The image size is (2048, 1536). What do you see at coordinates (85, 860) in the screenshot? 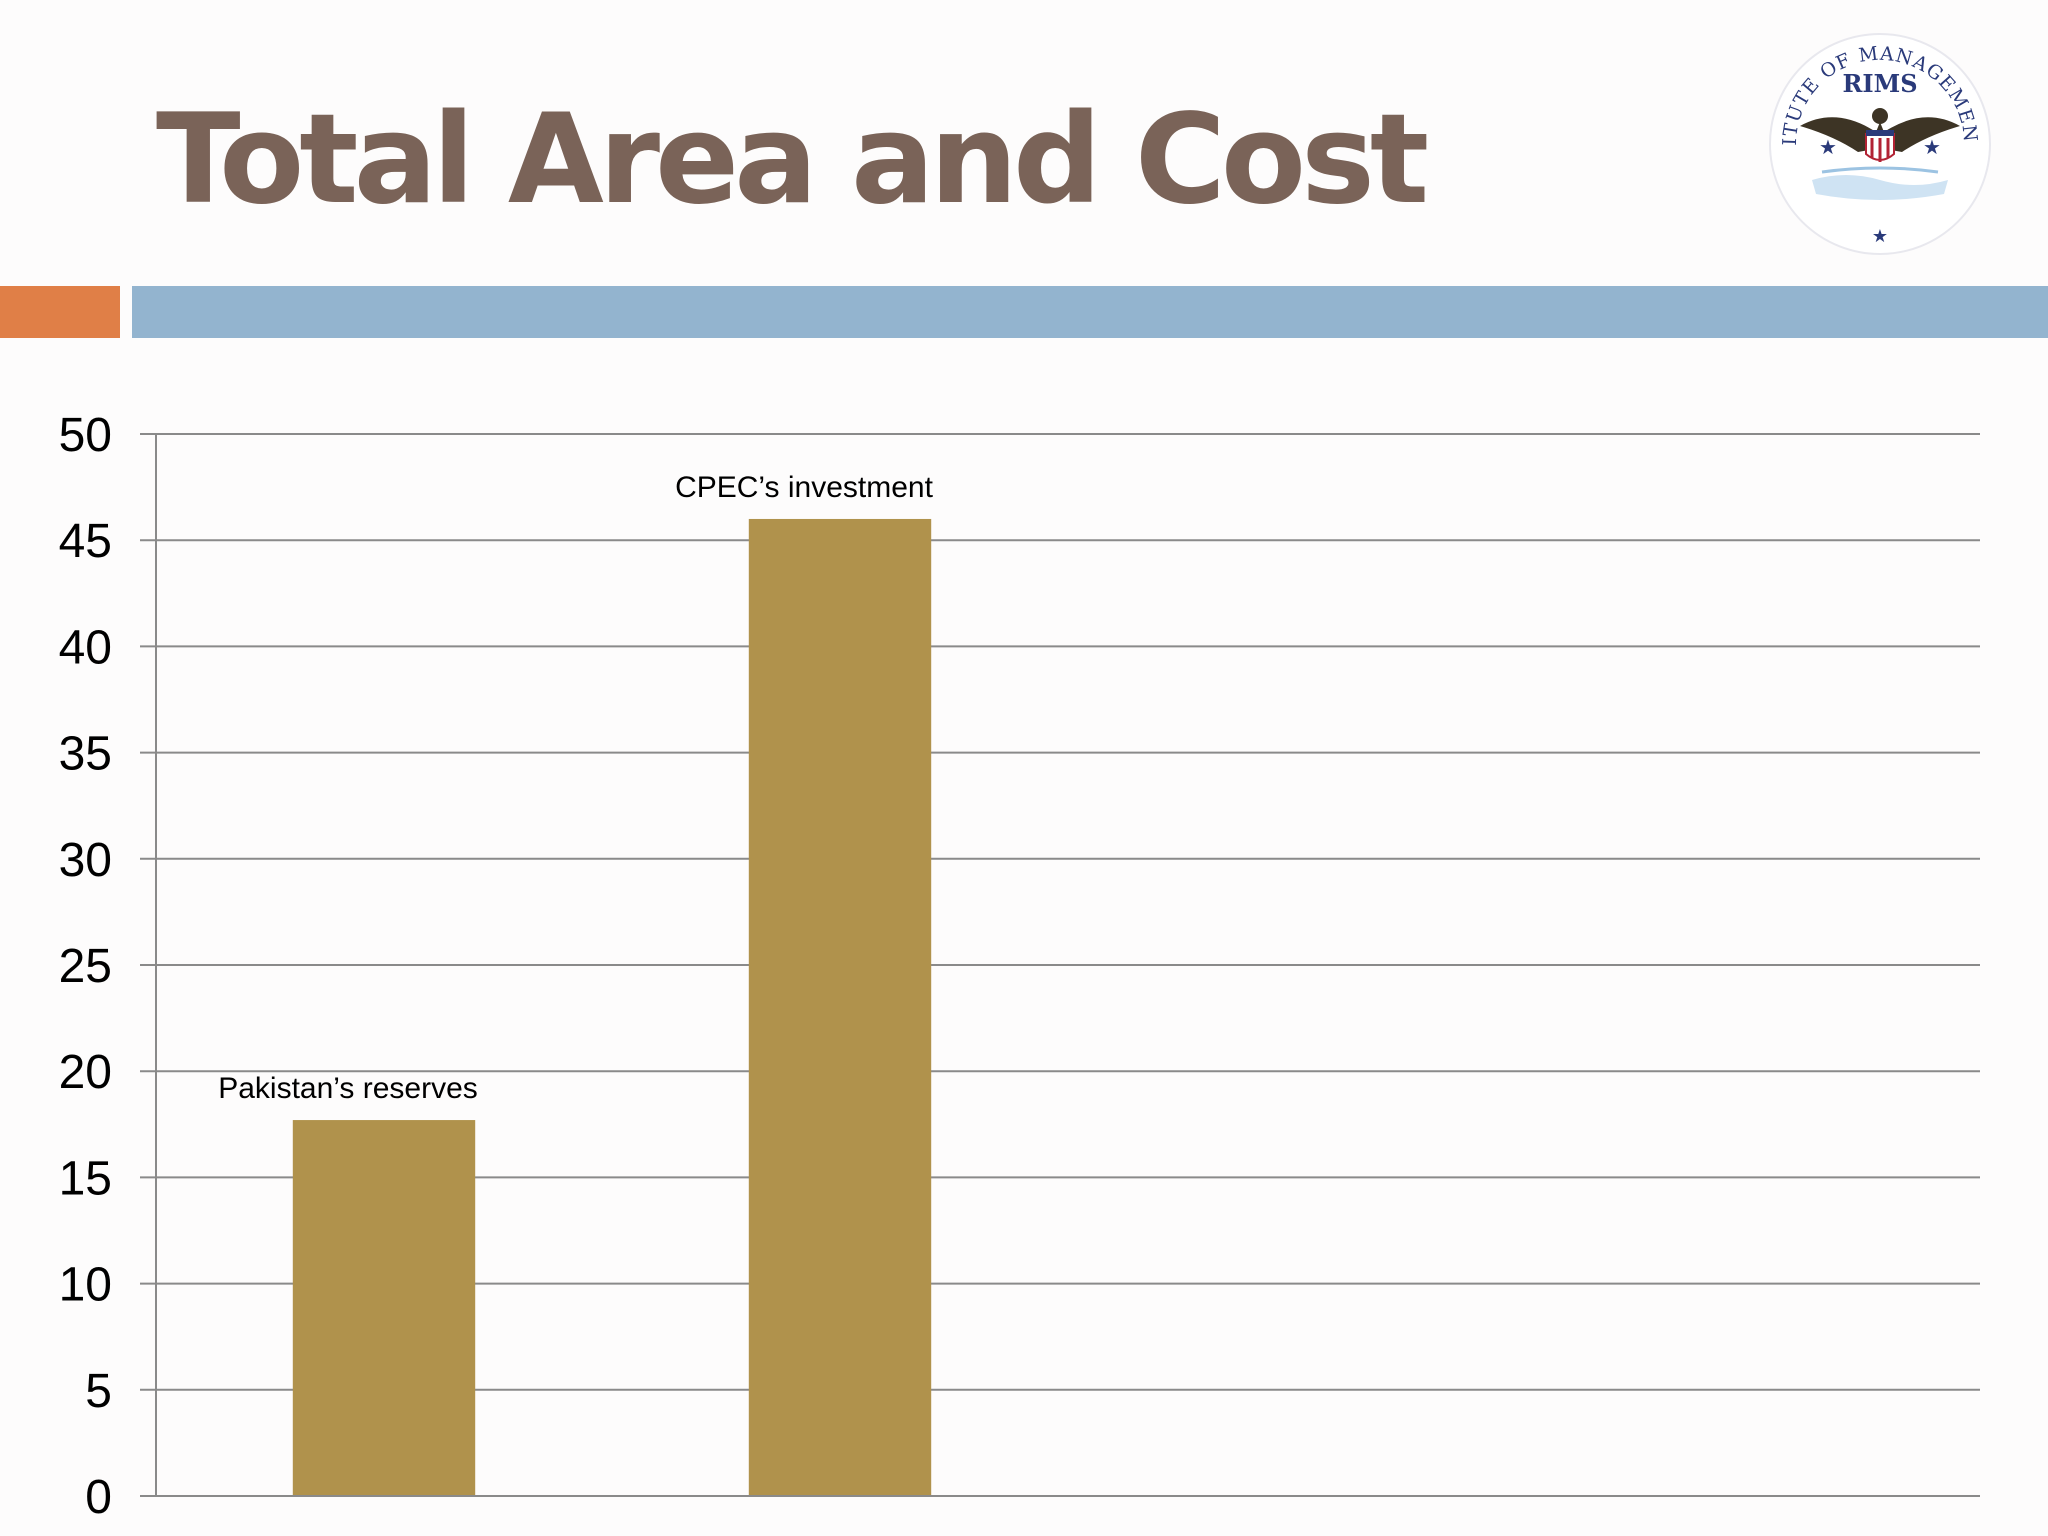
I see `y-tick-label: 30` at bounding box center [85, 860].